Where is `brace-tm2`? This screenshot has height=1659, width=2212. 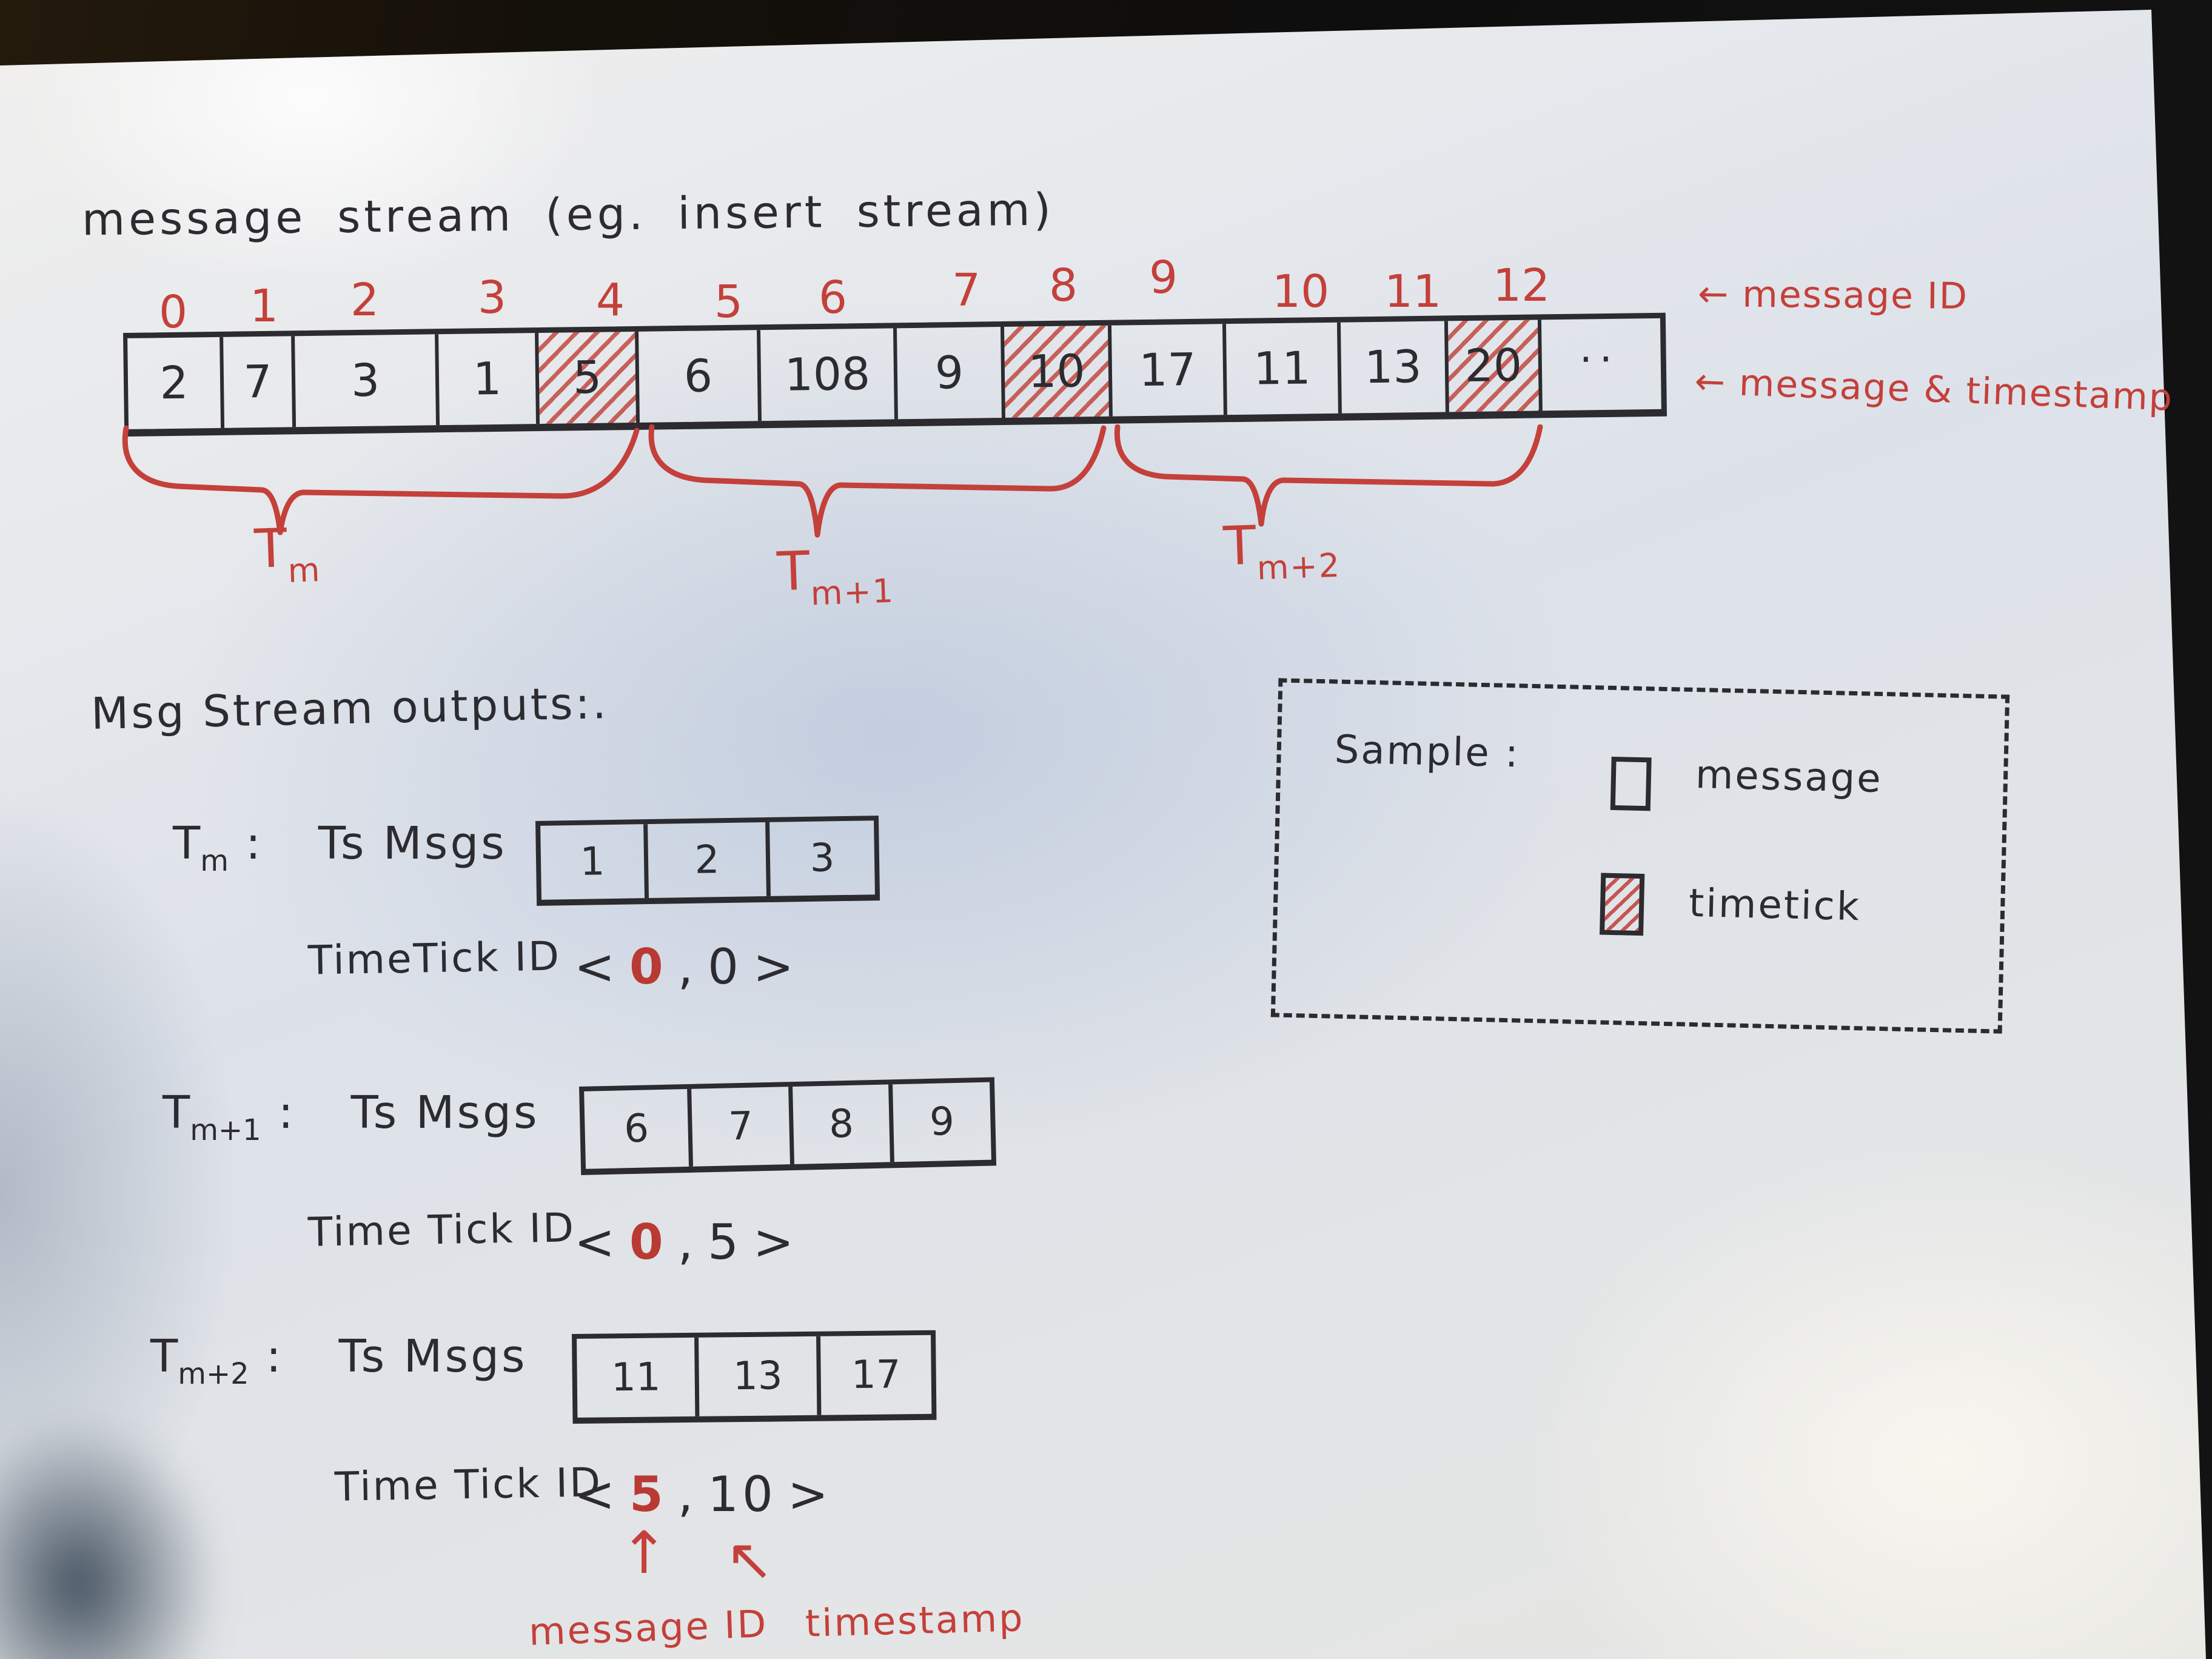 brace-tm2 is located at coordinates (1329, 475).